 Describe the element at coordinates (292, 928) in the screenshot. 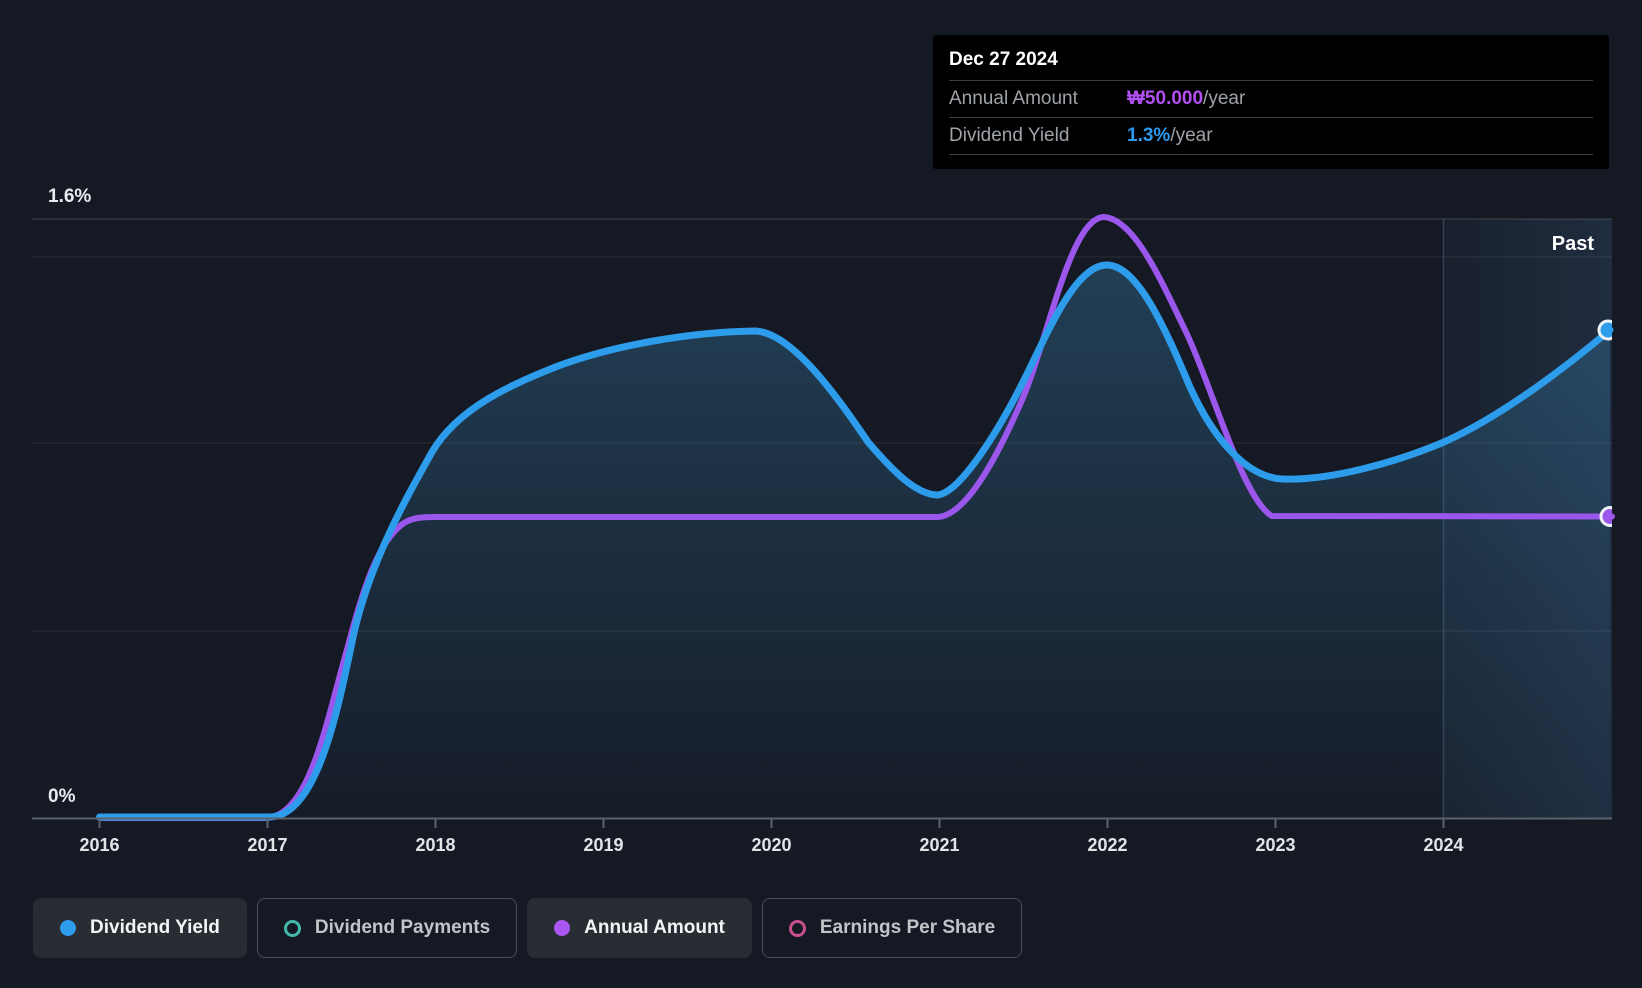

I see `dividend-payments-ring-icon` at that location.